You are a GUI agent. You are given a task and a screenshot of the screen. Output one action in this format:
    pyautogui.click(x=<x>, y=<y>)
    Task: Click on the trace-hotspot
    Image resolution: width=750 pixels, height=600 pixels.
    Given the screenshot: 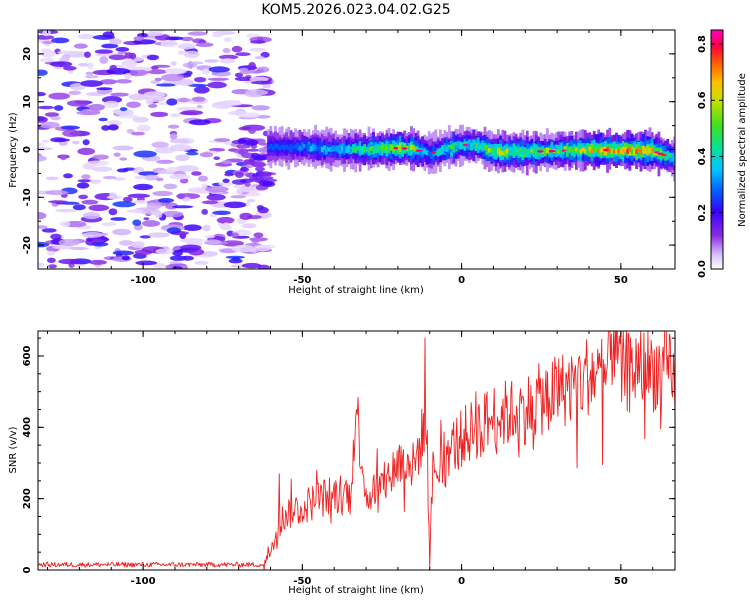 What is the action you would take?
    pyautogui.click(x=605, y=150)
    